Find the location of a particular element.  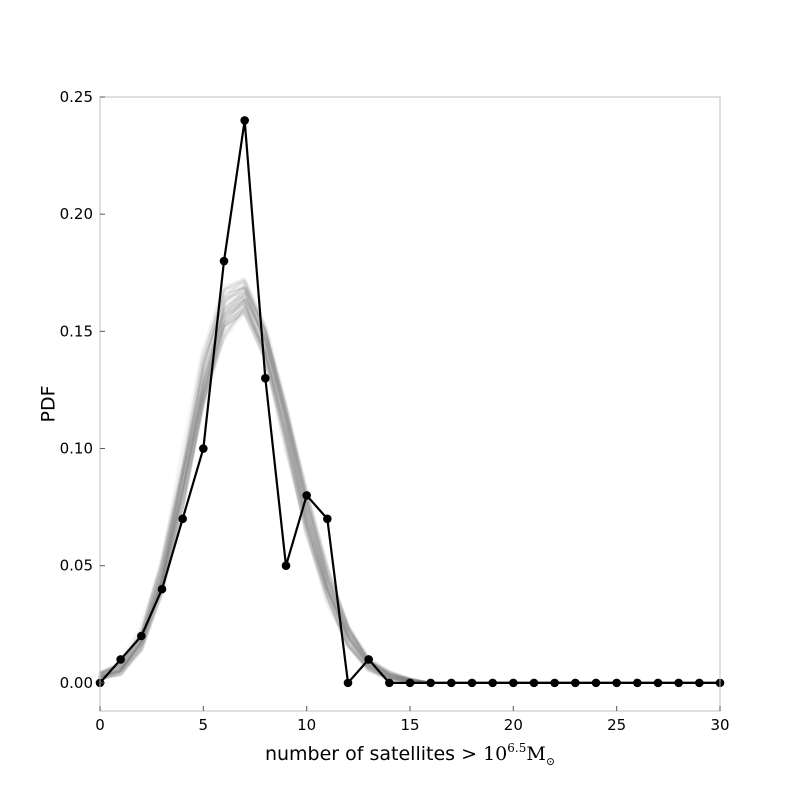

x-tick-label: 10 is located at coordinates (306, 725).